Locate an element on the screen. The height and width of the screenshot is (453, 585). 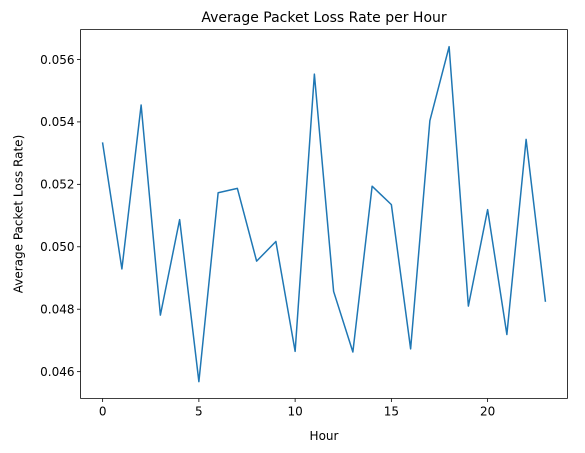
x-ticks: 0 5 10 15 20 is located at coordinates (297, 408).